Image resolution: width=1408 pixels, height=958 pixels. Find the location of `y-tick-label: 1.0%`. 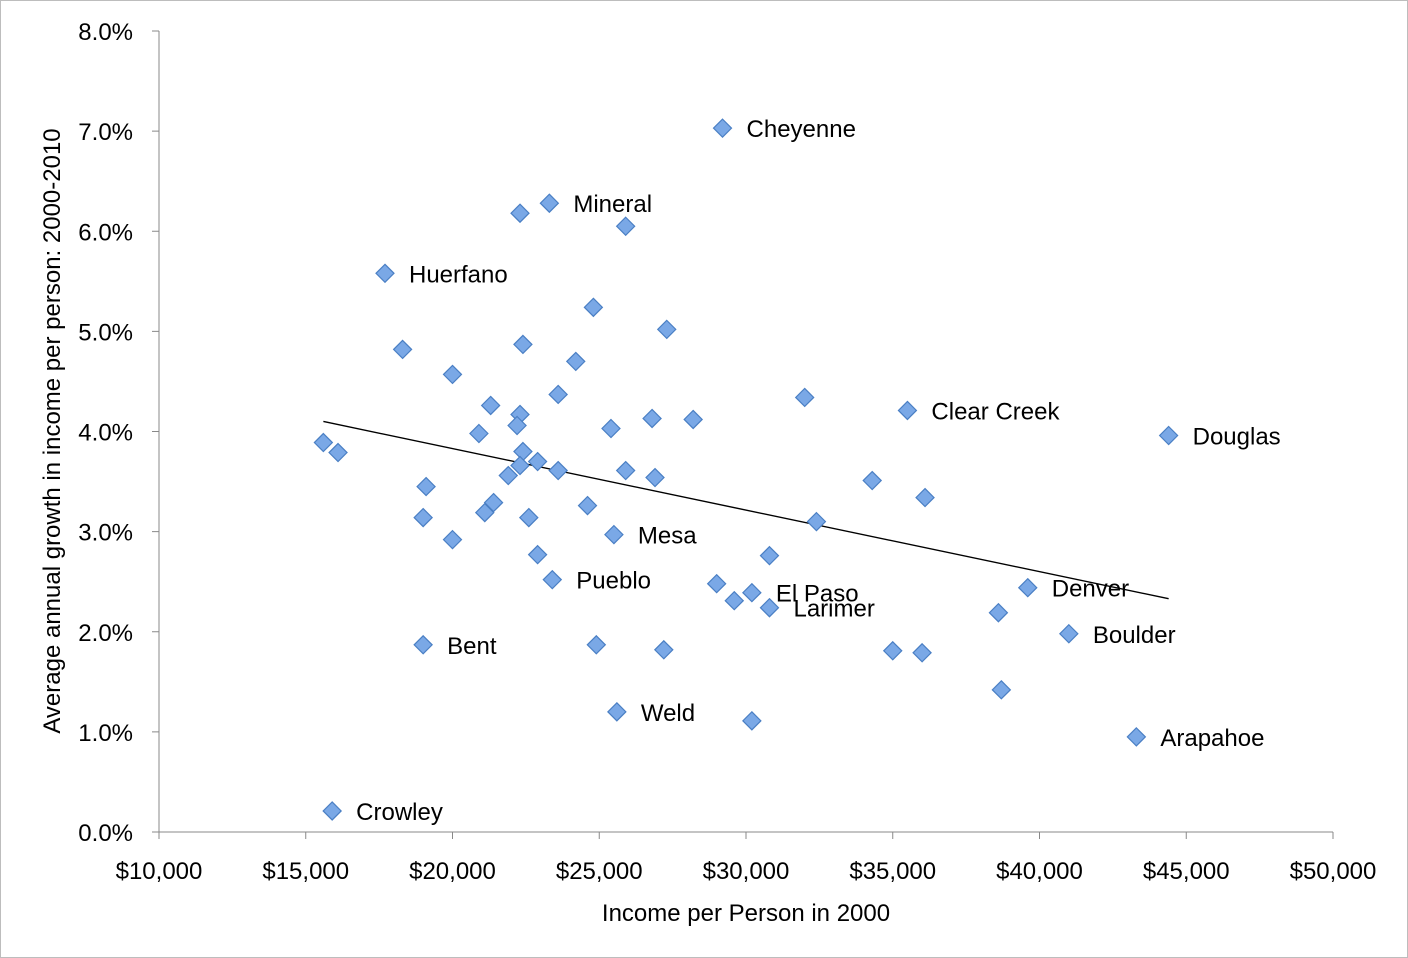

y-tick-label: 1.0% is located at coordinates (105, 733).